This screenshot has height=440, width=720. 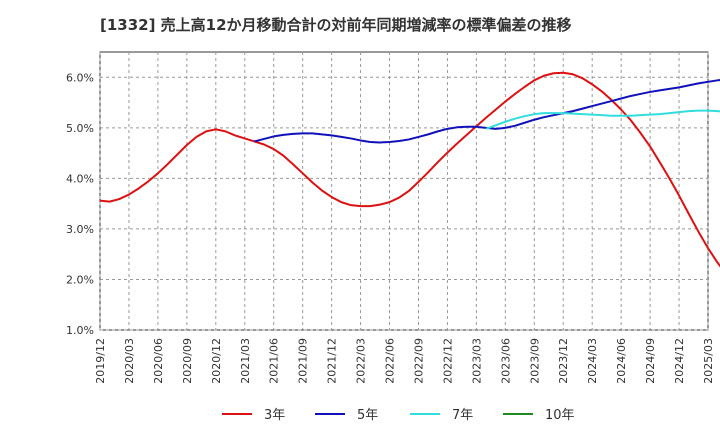 What do you see at coordinates (505, 361) in the screenshot?
I see `x-tick-label: 2023/06` at bounding box center [505, 361].